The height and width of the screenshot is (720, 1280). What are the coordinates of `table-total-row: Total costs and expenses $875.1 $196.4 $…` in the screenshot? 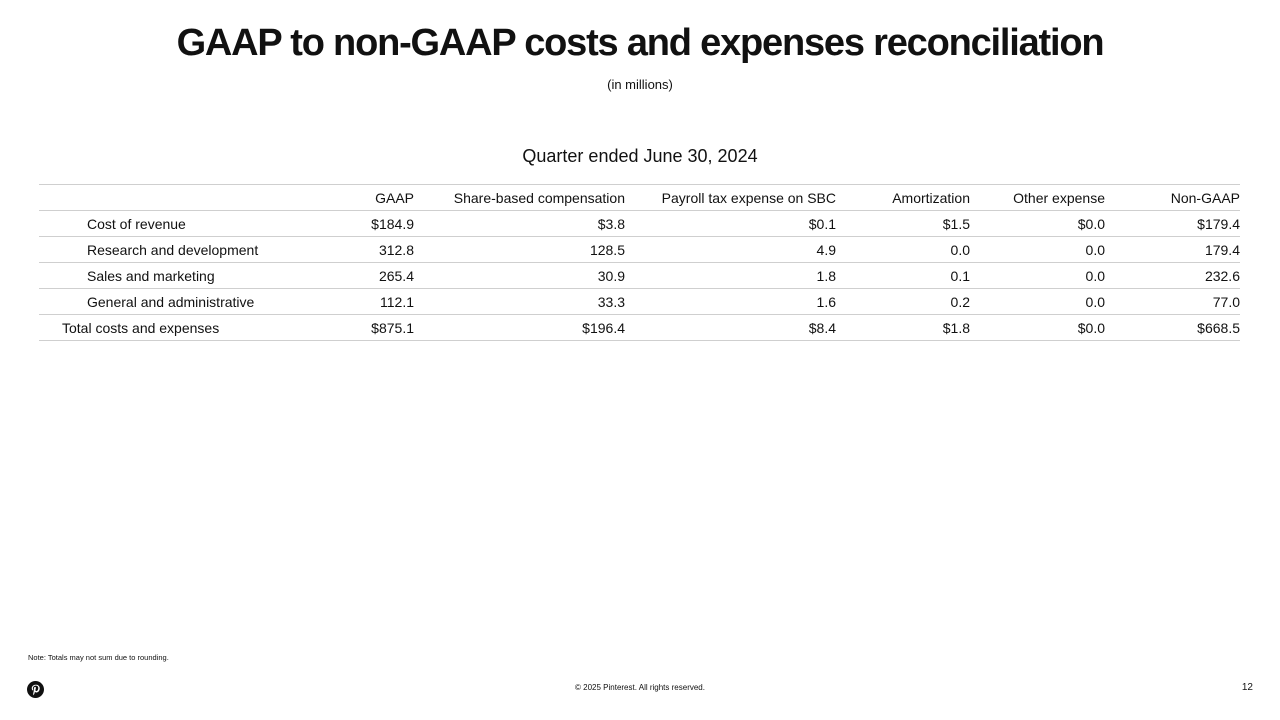 It's located at (639, 327).